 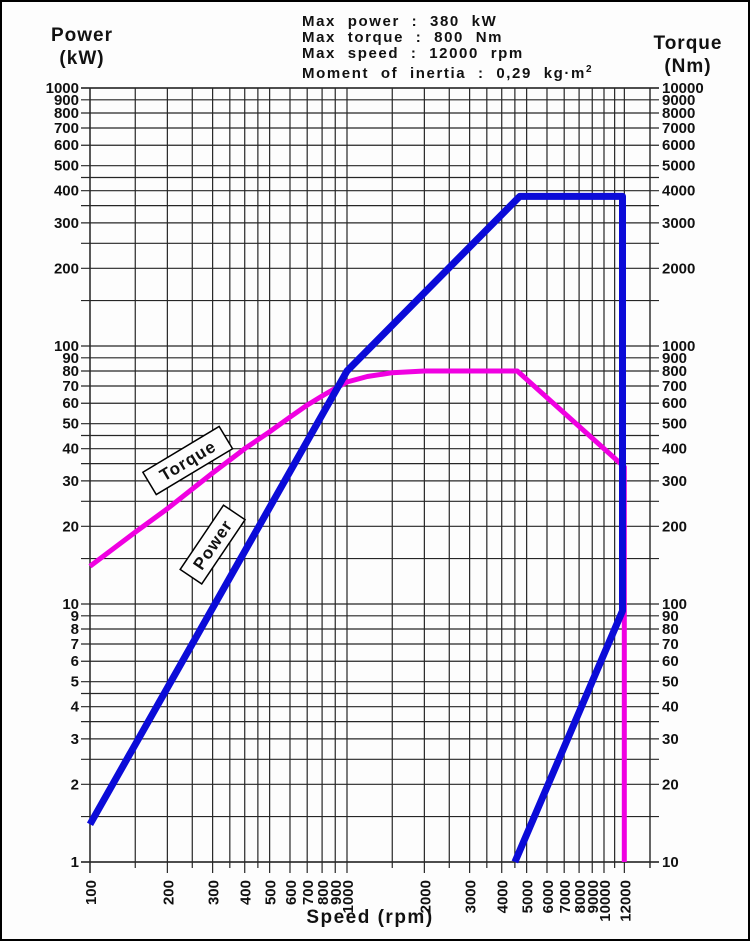 I want to click on x-tick-label: 700, so click(x=308, y=892).